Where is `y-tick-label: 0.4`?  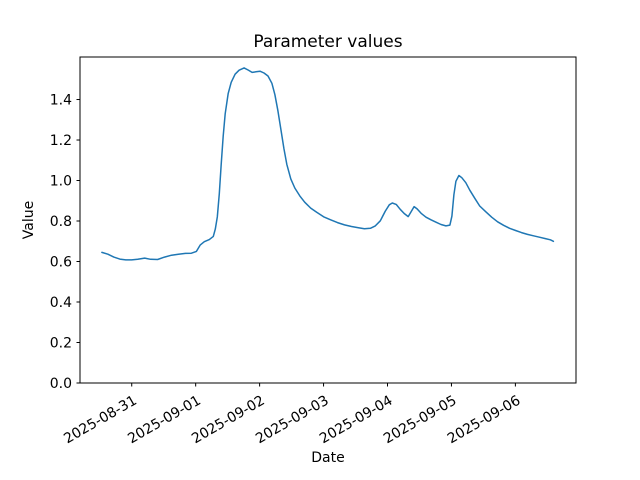 y-tick-label: 0.4 is located at coordinates (61, 303).